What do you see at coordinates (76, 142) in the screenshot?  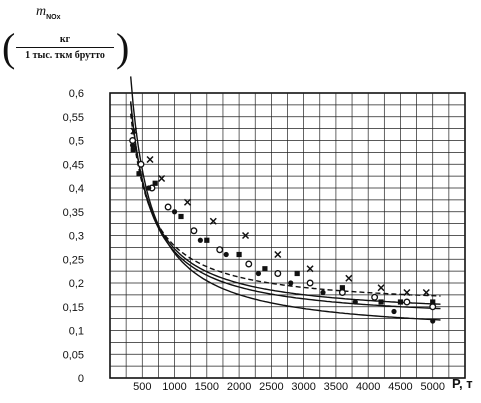 I see `y-tick-label: 0,5` at bounding box center [76, 142].